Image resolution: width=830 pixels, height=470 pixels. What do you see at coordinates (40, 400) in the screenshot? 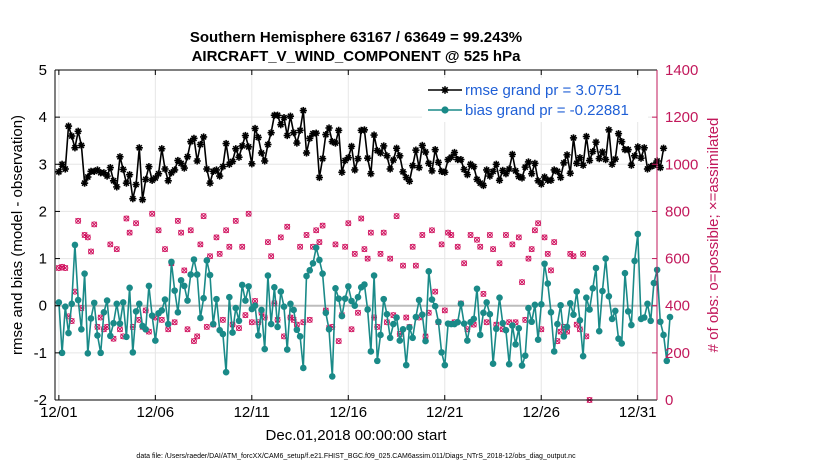
I see `y-tick-label-left: -2` at bounding box center [40, 400].